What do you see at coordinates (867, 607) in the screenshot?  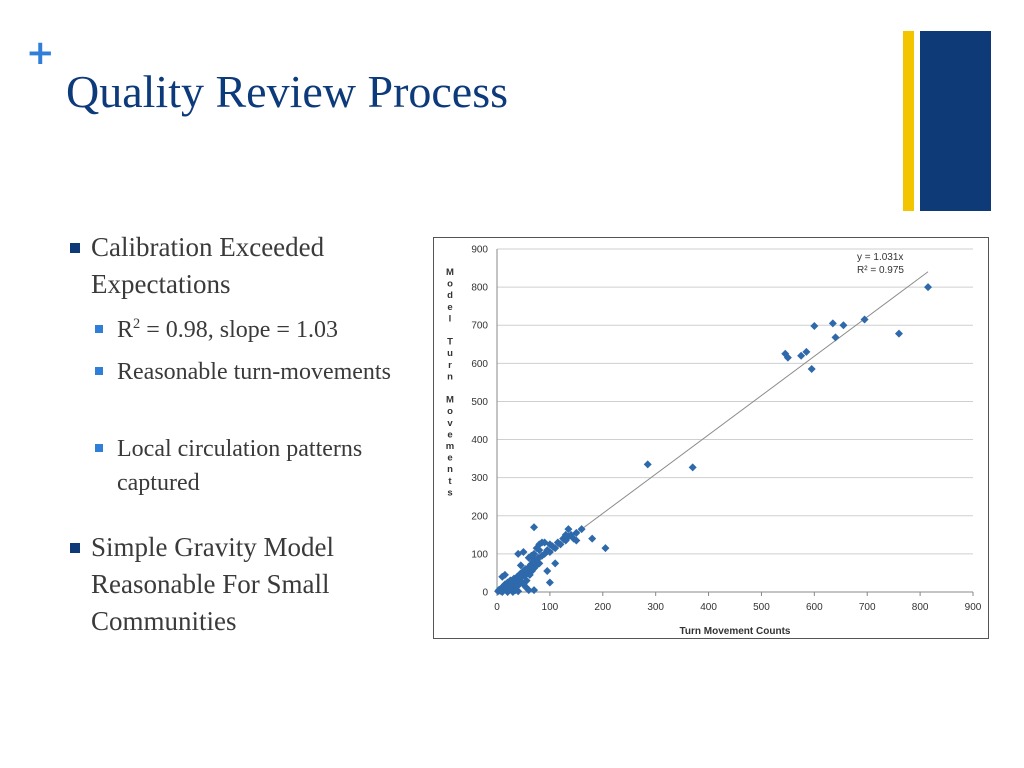 I see `x-tick-label: 700` at bounding box center [867, 607].